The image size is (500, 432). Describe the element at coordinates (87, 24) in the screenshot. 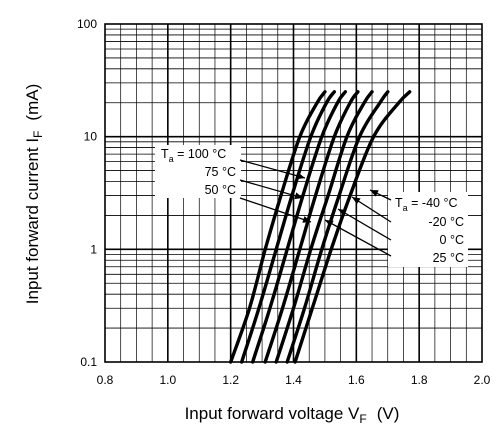

I see `y-tick-label: 100` at that location.